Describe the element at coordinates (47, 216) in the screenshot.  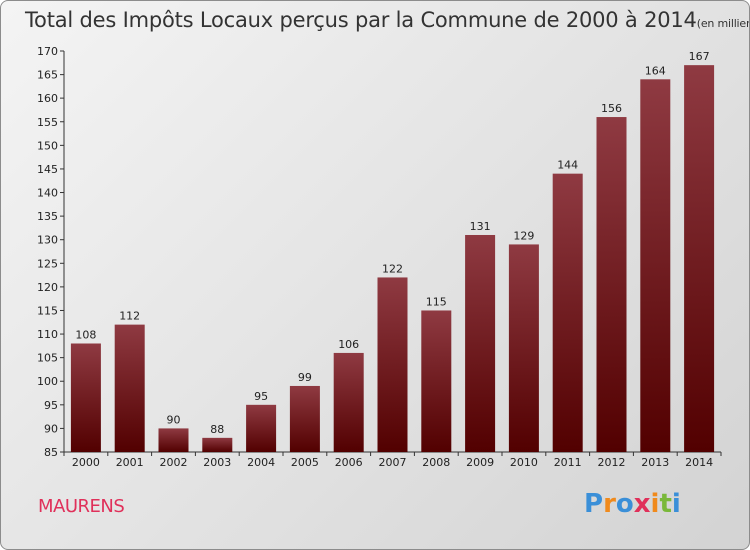
I see `y-tick-label: 135` at that location.